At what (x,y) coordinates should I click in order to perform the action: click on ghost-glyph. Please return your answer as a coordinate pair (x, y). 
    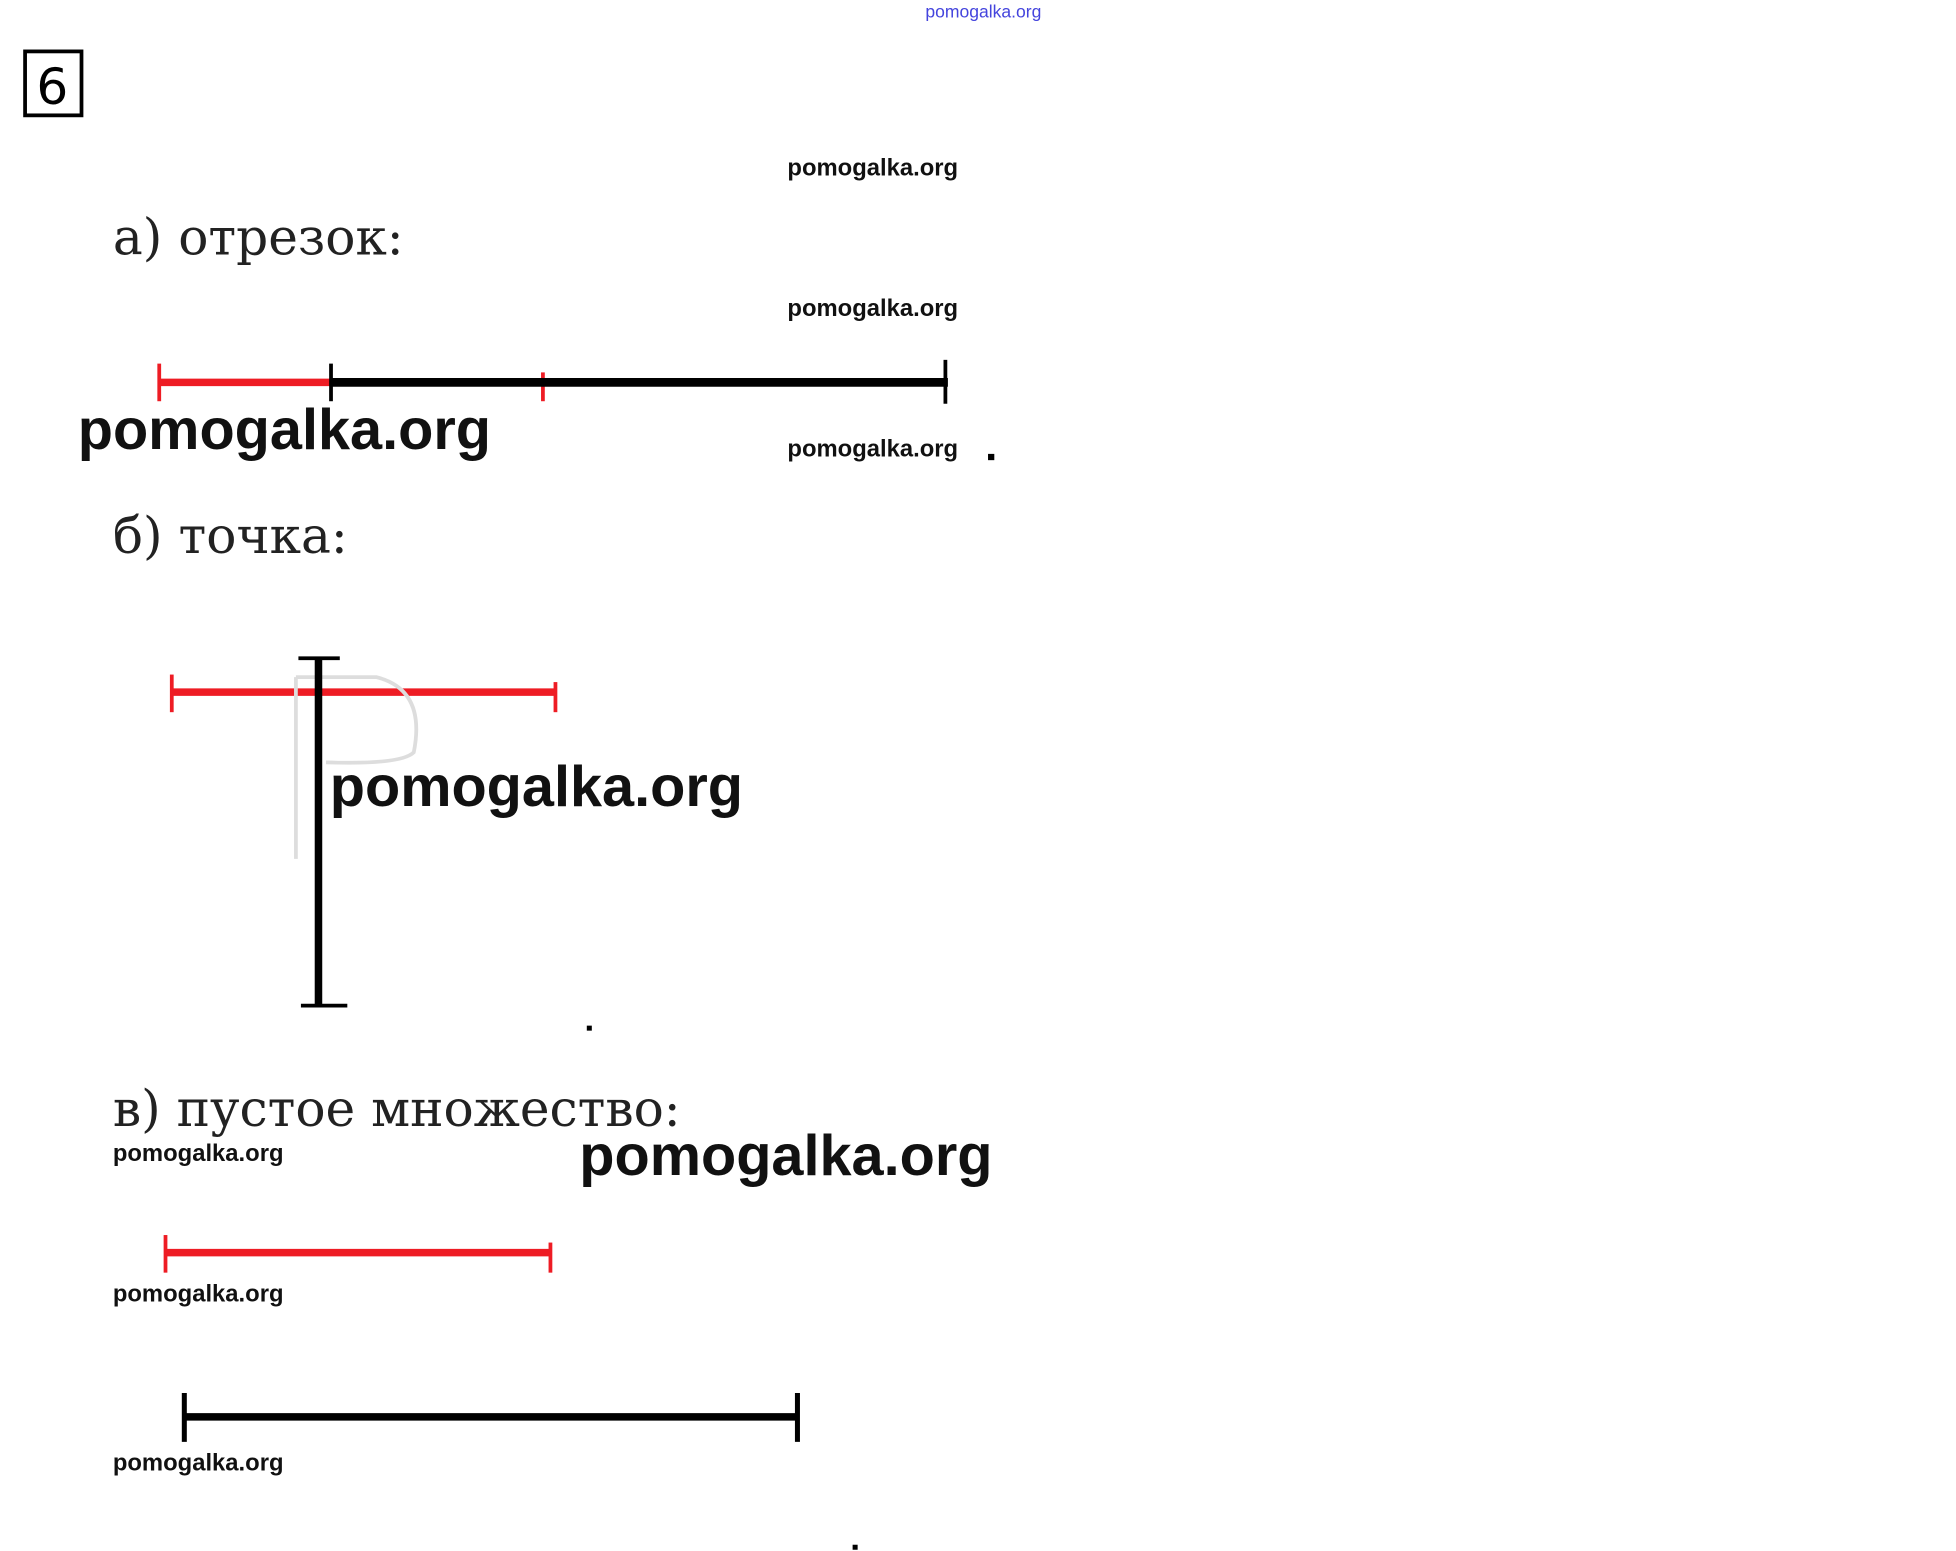
    Looking at the image, I should click on (356, 767).